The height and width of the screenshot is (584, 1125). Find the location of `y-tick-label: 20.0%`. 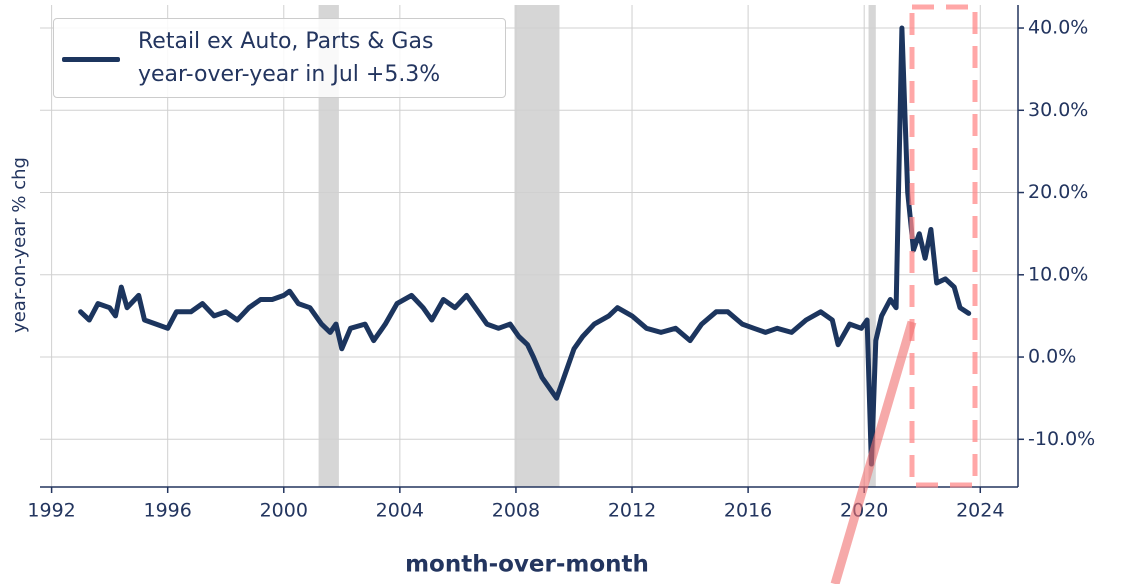

y-tick-label: 20.0% is located at coordinates (1058, 192).